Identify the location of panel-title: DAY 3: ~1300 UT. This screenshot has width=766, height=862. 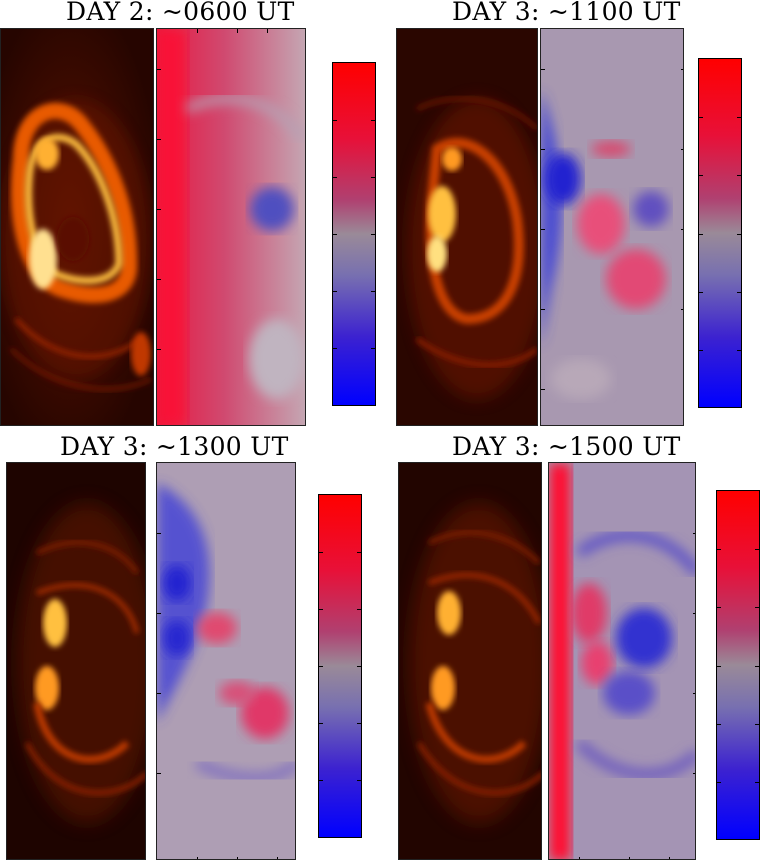
(174, 446).